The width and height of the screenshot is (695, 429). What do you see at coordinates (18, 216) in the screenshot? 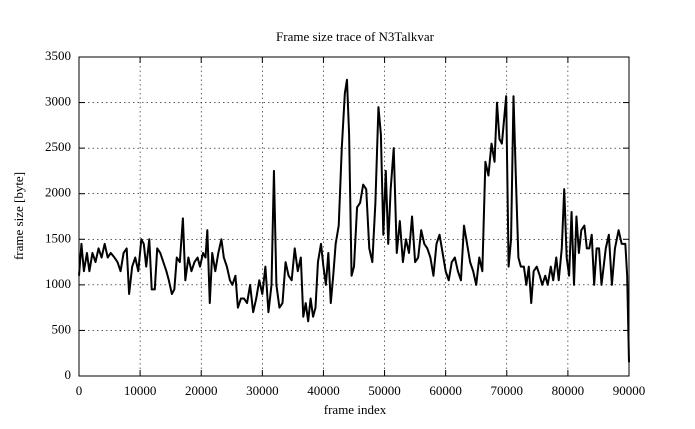
I see `y-axis-label: frame size [byte]` at bounding box center [18, 216].